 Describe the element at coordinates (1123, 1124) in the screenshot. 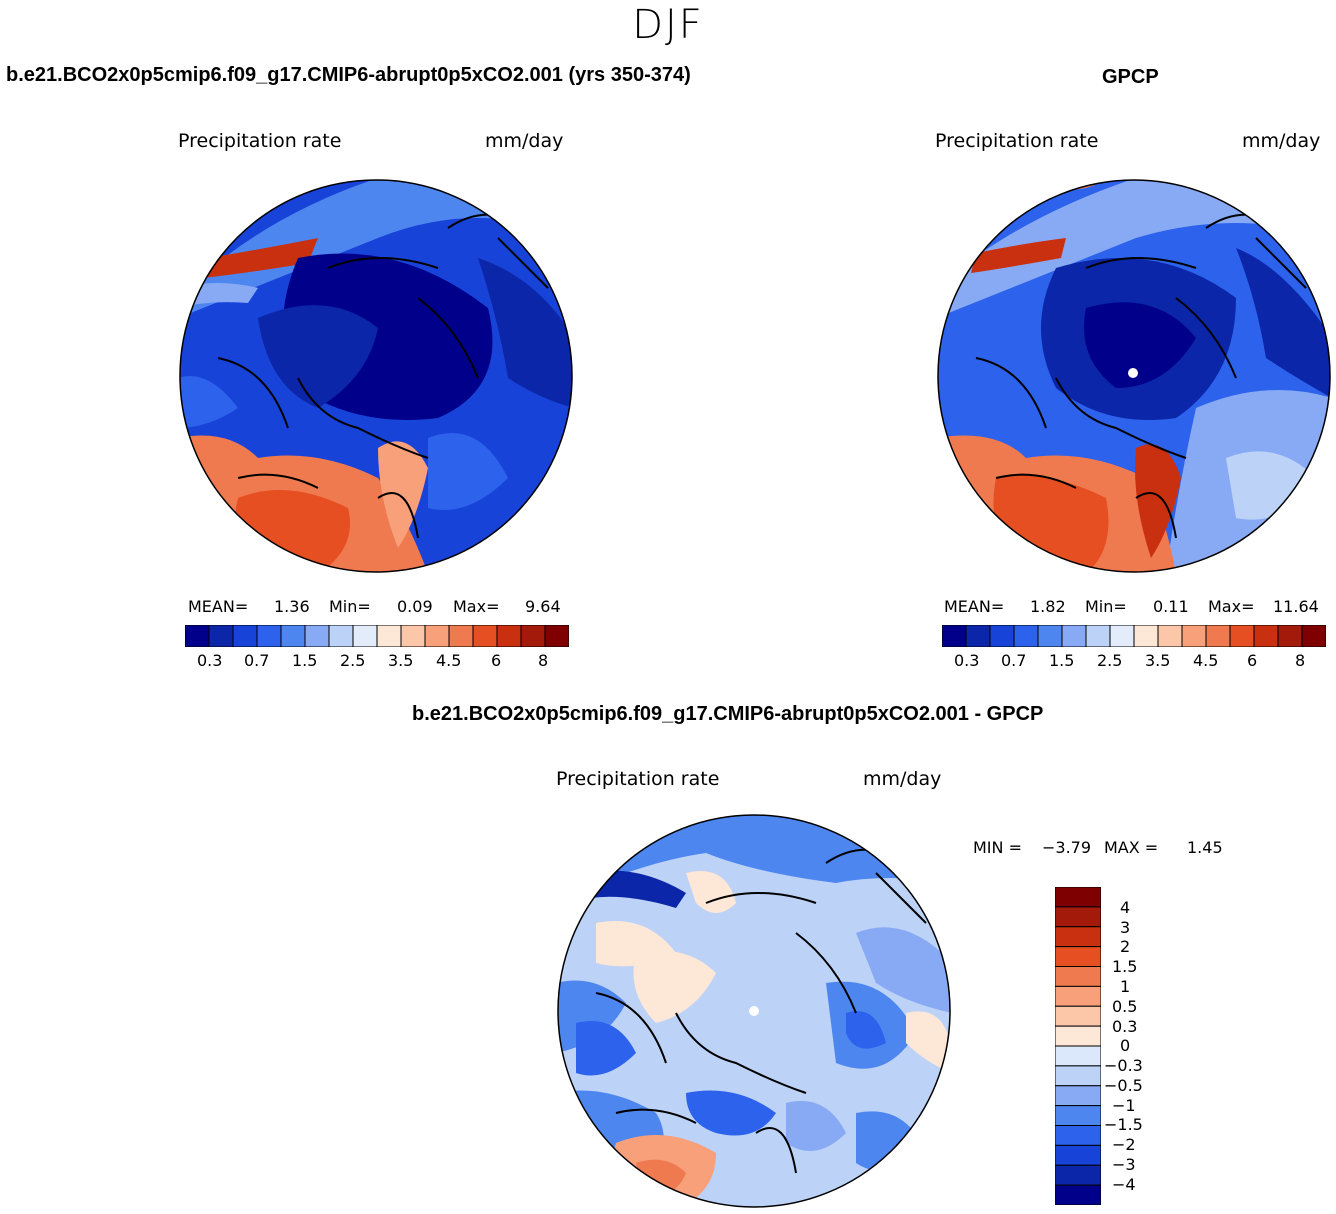

I see `diff-tick: −1.5` at that location.